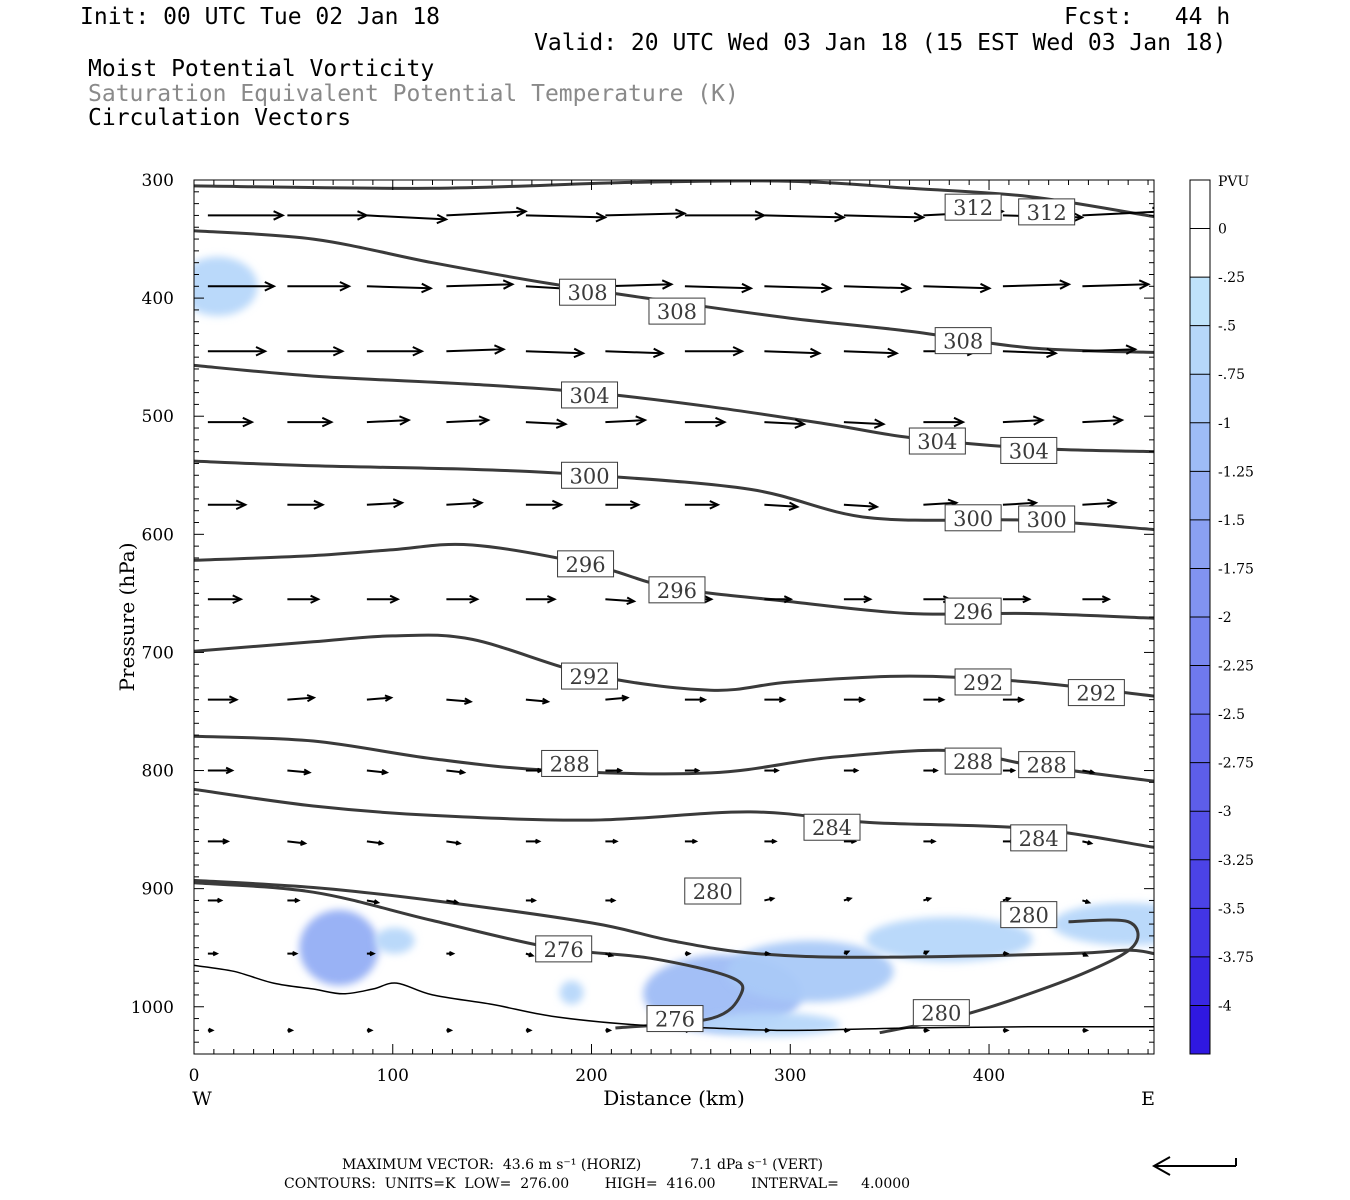  I want to click on x-tick-label: 300, so click(790, 1076).